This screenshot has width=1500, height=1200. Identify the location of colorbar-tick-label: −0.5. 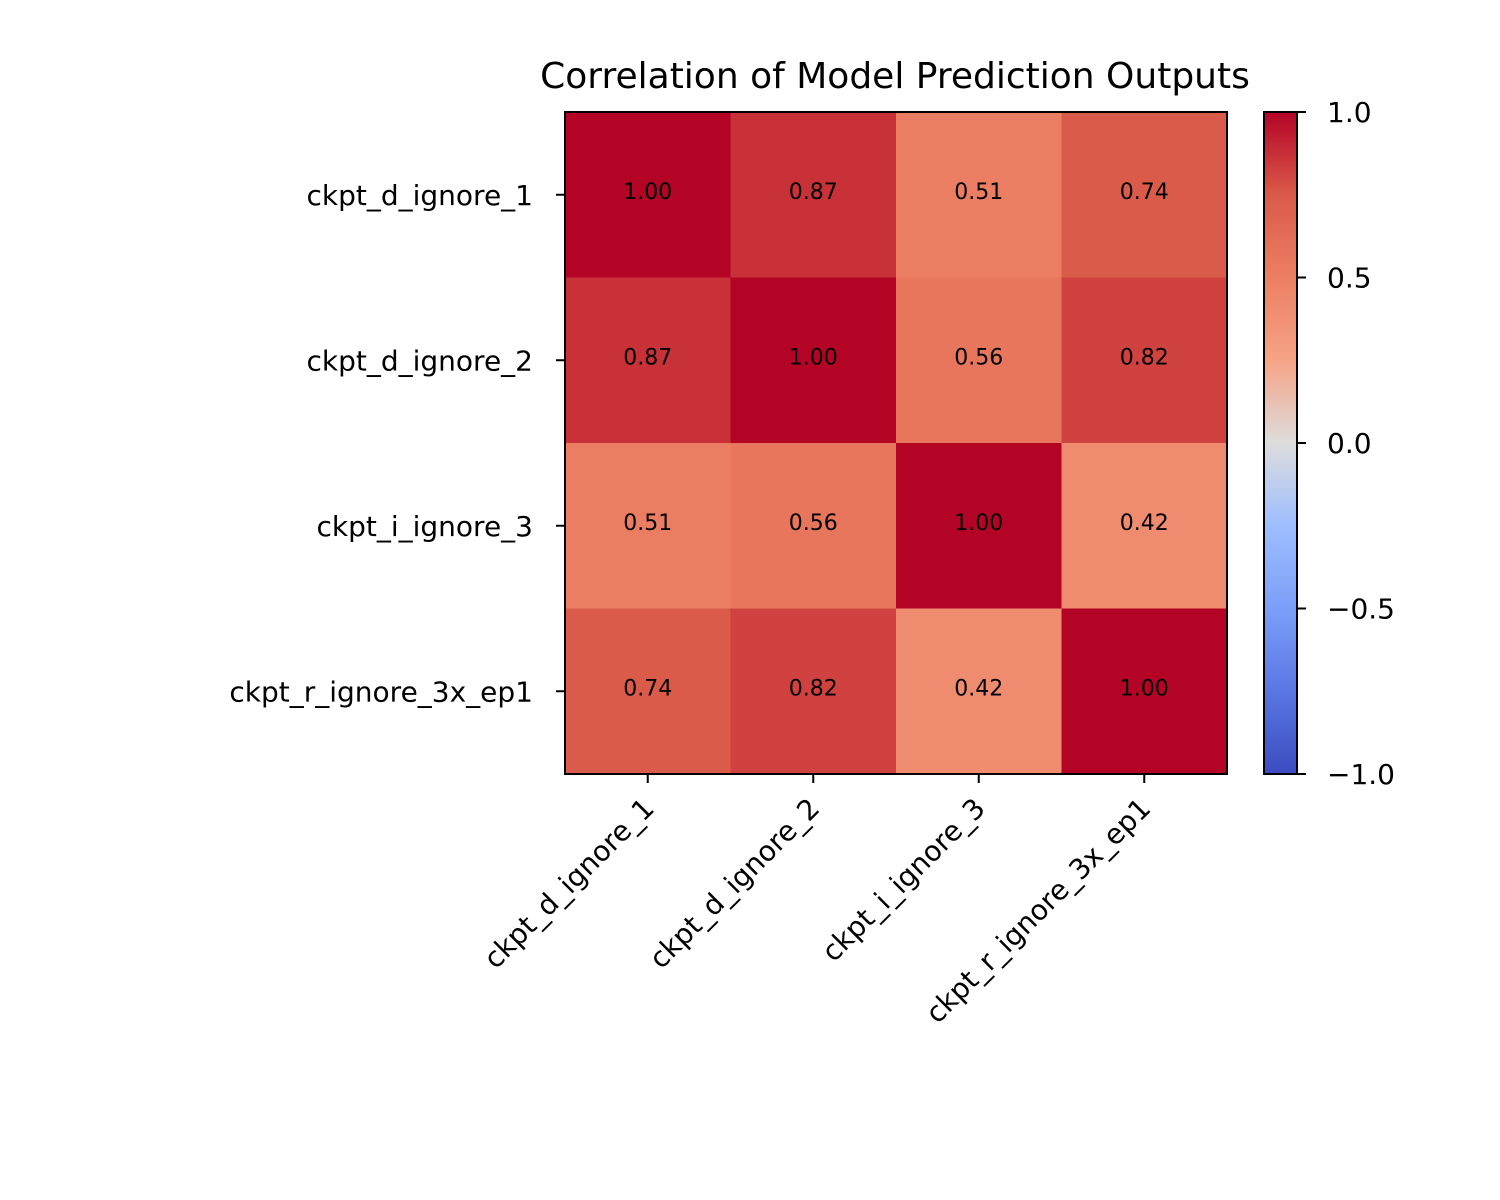
(1361, 609).